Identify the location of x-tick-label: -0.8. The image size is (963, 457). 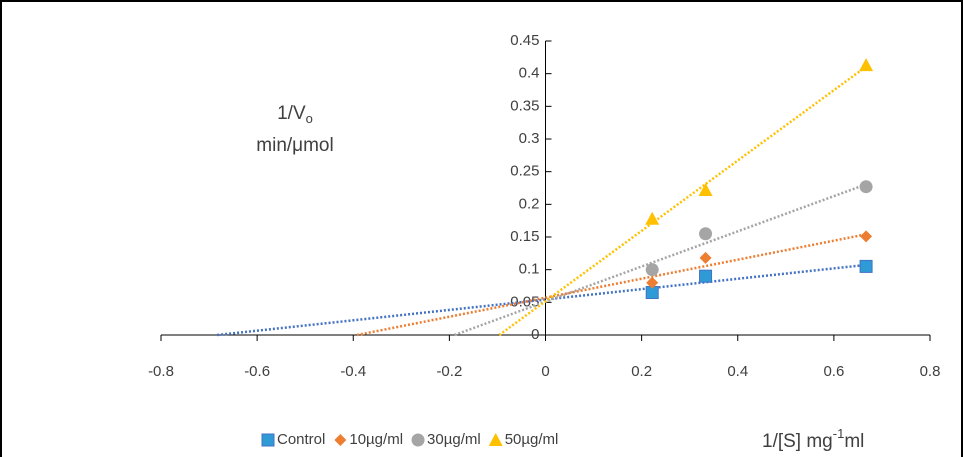
(161, 371).